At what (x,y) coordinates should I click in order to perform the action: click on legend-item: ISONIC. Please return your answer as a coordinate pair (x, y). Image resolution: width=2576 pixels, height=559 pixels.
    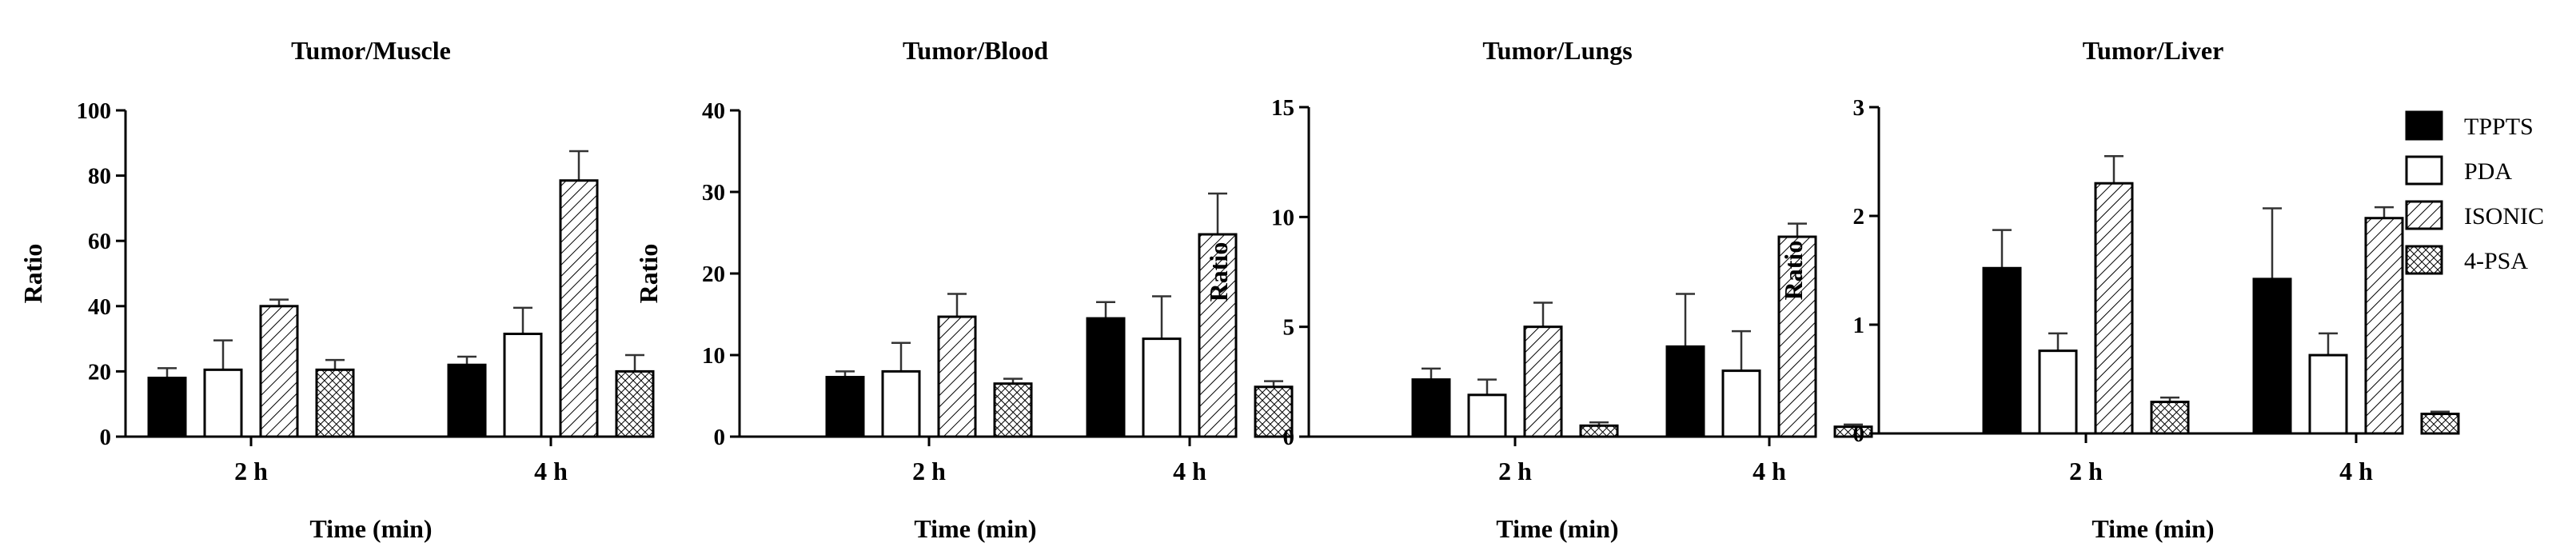
    Looking at the image, I should click on (2474, 215).